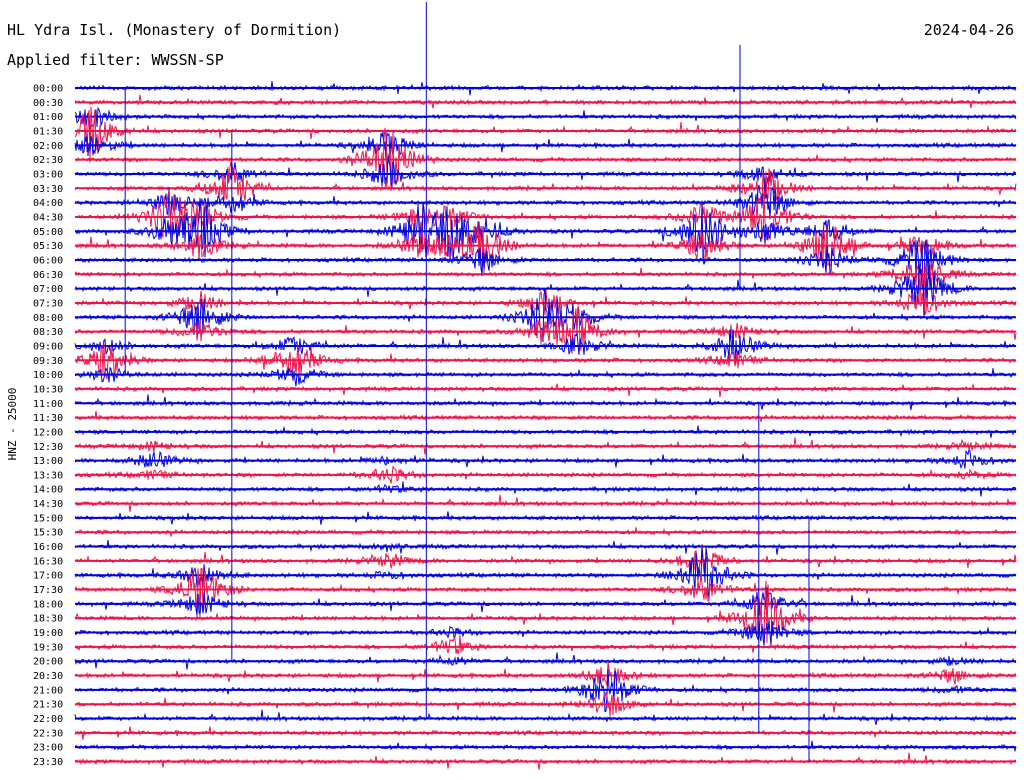  Describe the element at coordinates (48, 332) in the screenshot. I see `time-tick-label: 08:30` at that location.